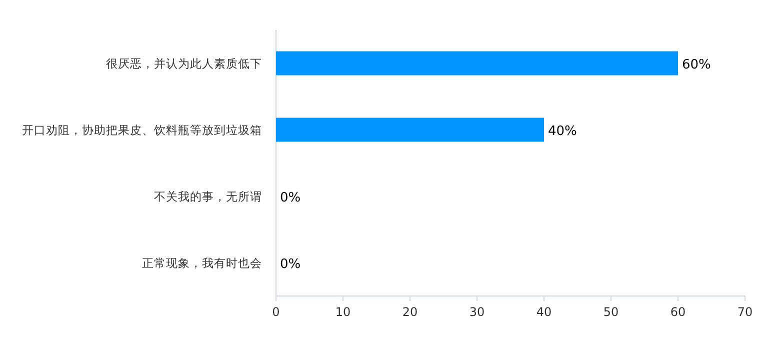 The image size is (766, 340). What do you see at coordinates (745, 312) in the screenshot?
I see `x-tick-label: 70` at bounding box center [745, 312].